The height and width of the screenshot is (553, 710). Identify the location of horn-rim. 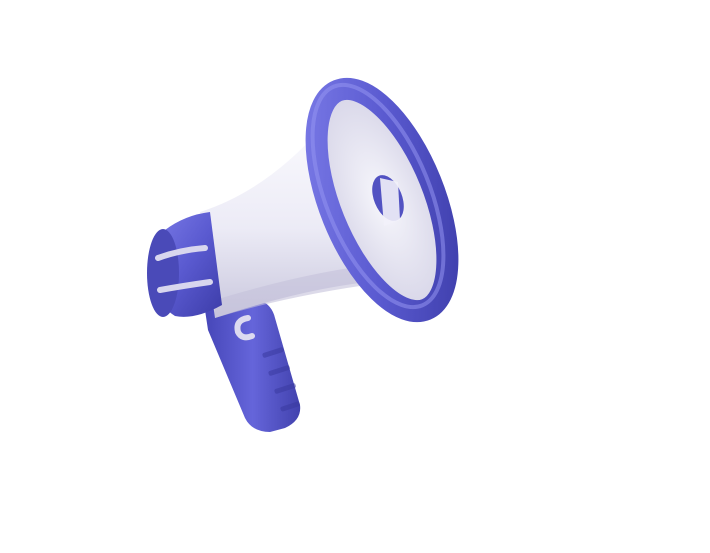
(382, 200).